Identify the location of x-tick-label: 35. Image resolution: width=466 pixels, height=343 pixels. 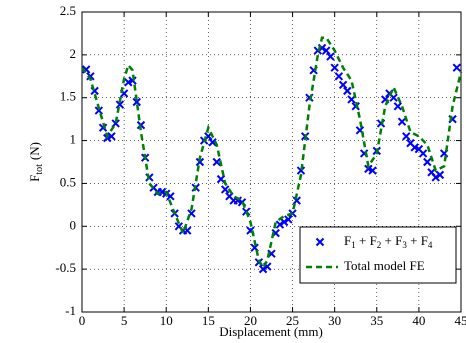
(376, 320).